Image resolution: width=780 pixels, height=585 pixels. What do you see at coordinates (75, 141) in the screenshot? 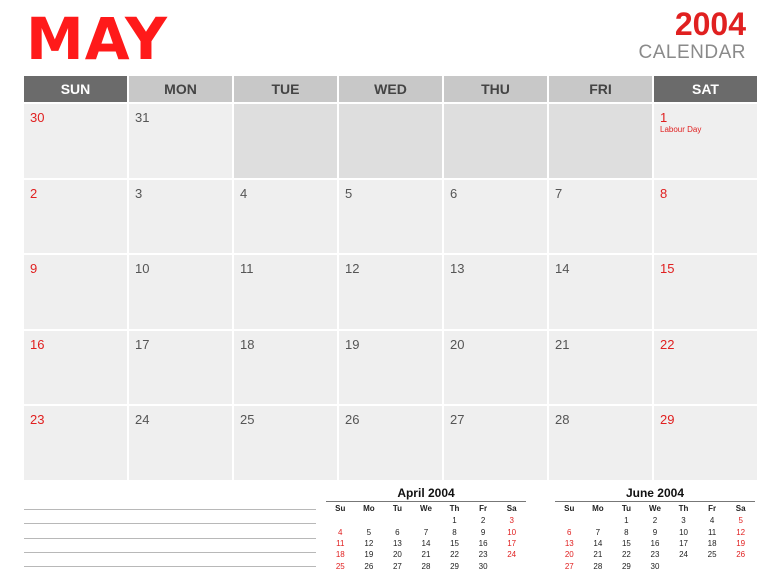
I see `day-cell: 30` at bounding box center [75, 141].